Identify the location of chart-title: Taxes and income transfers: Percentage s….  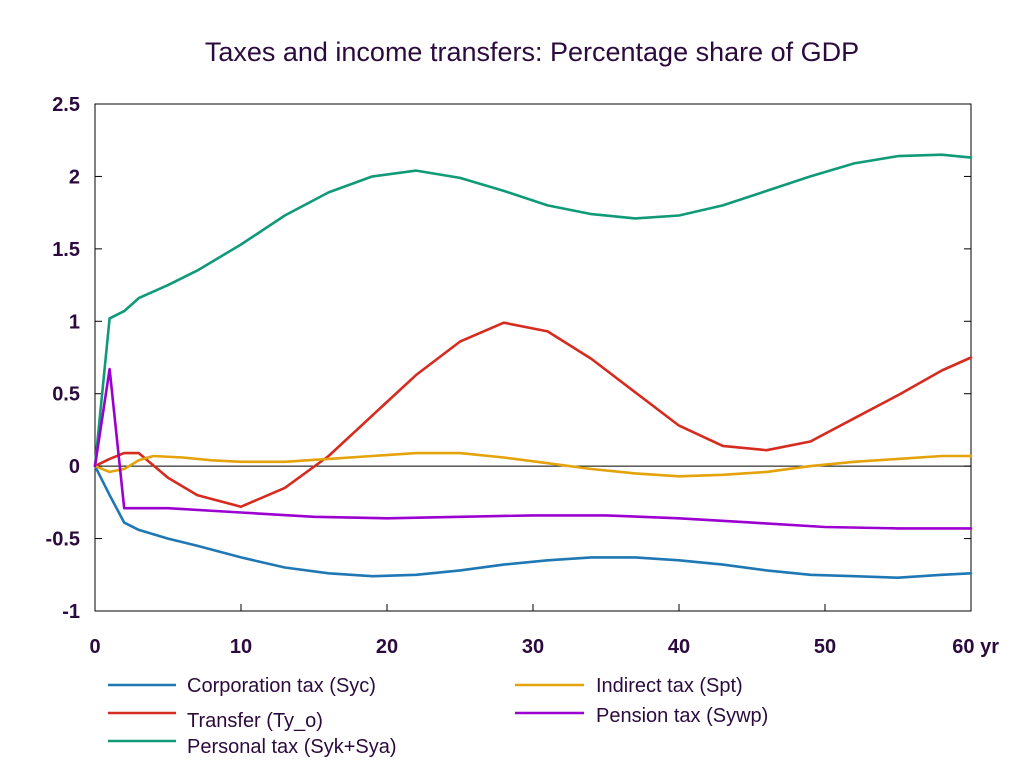
(532, 52).